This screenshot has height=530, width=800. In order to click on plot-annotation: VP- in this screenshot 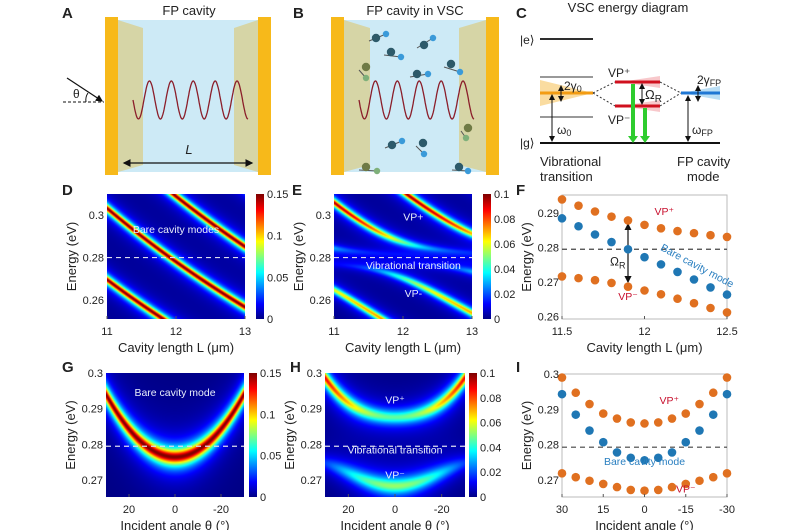, I will do `click(414, 294)`.